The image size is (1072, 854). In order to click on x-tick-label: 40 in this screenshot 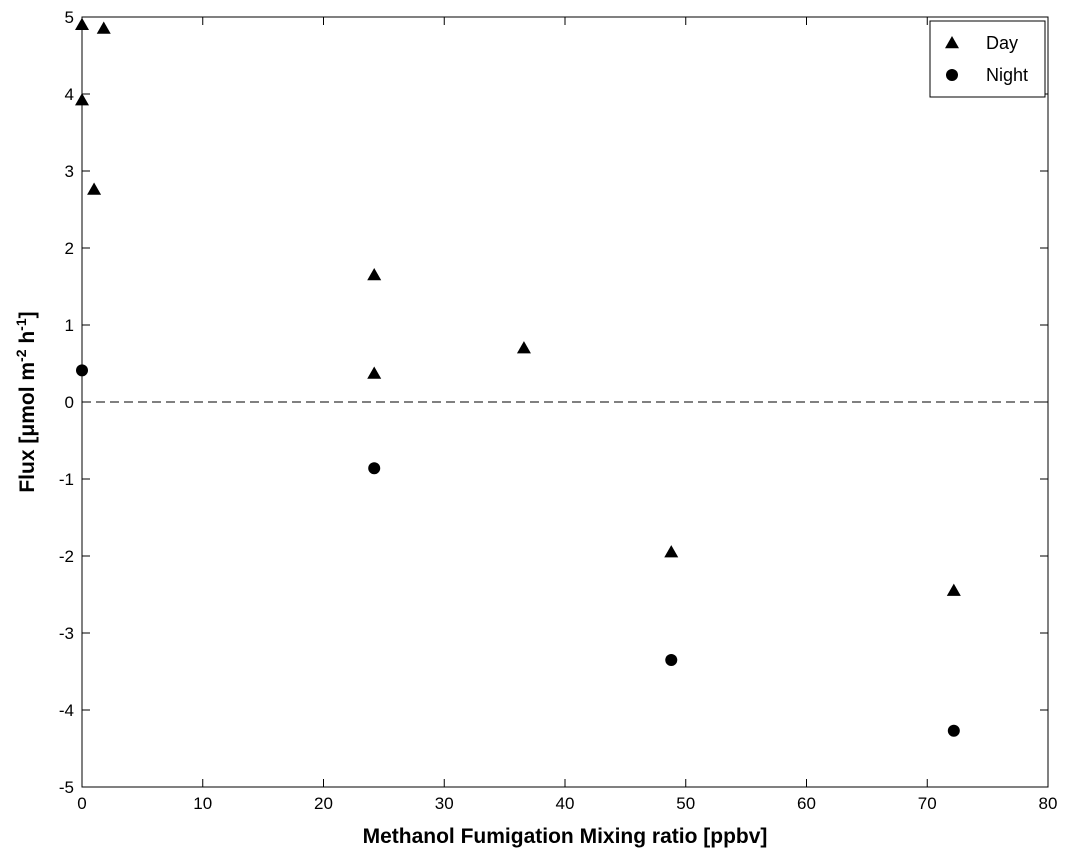, I will do `click(565, 803)`.